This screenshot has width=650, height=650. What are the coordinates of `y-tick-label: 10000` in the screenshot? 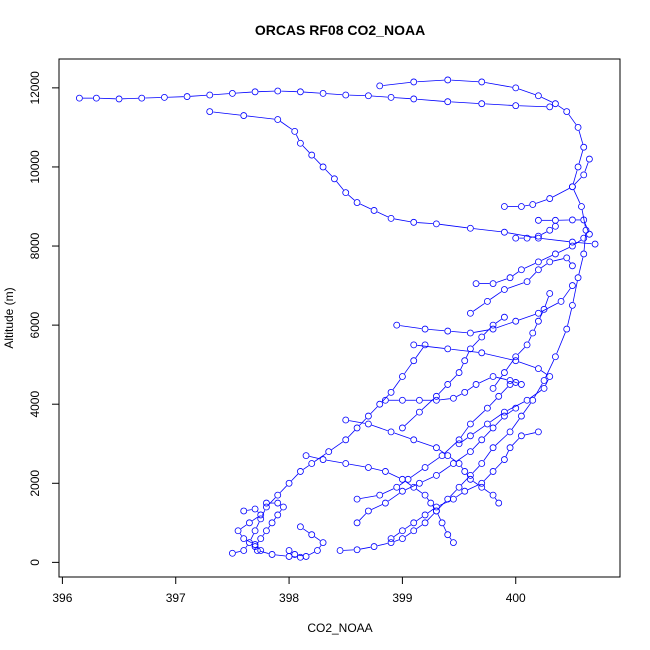 It's located at (35, 167).